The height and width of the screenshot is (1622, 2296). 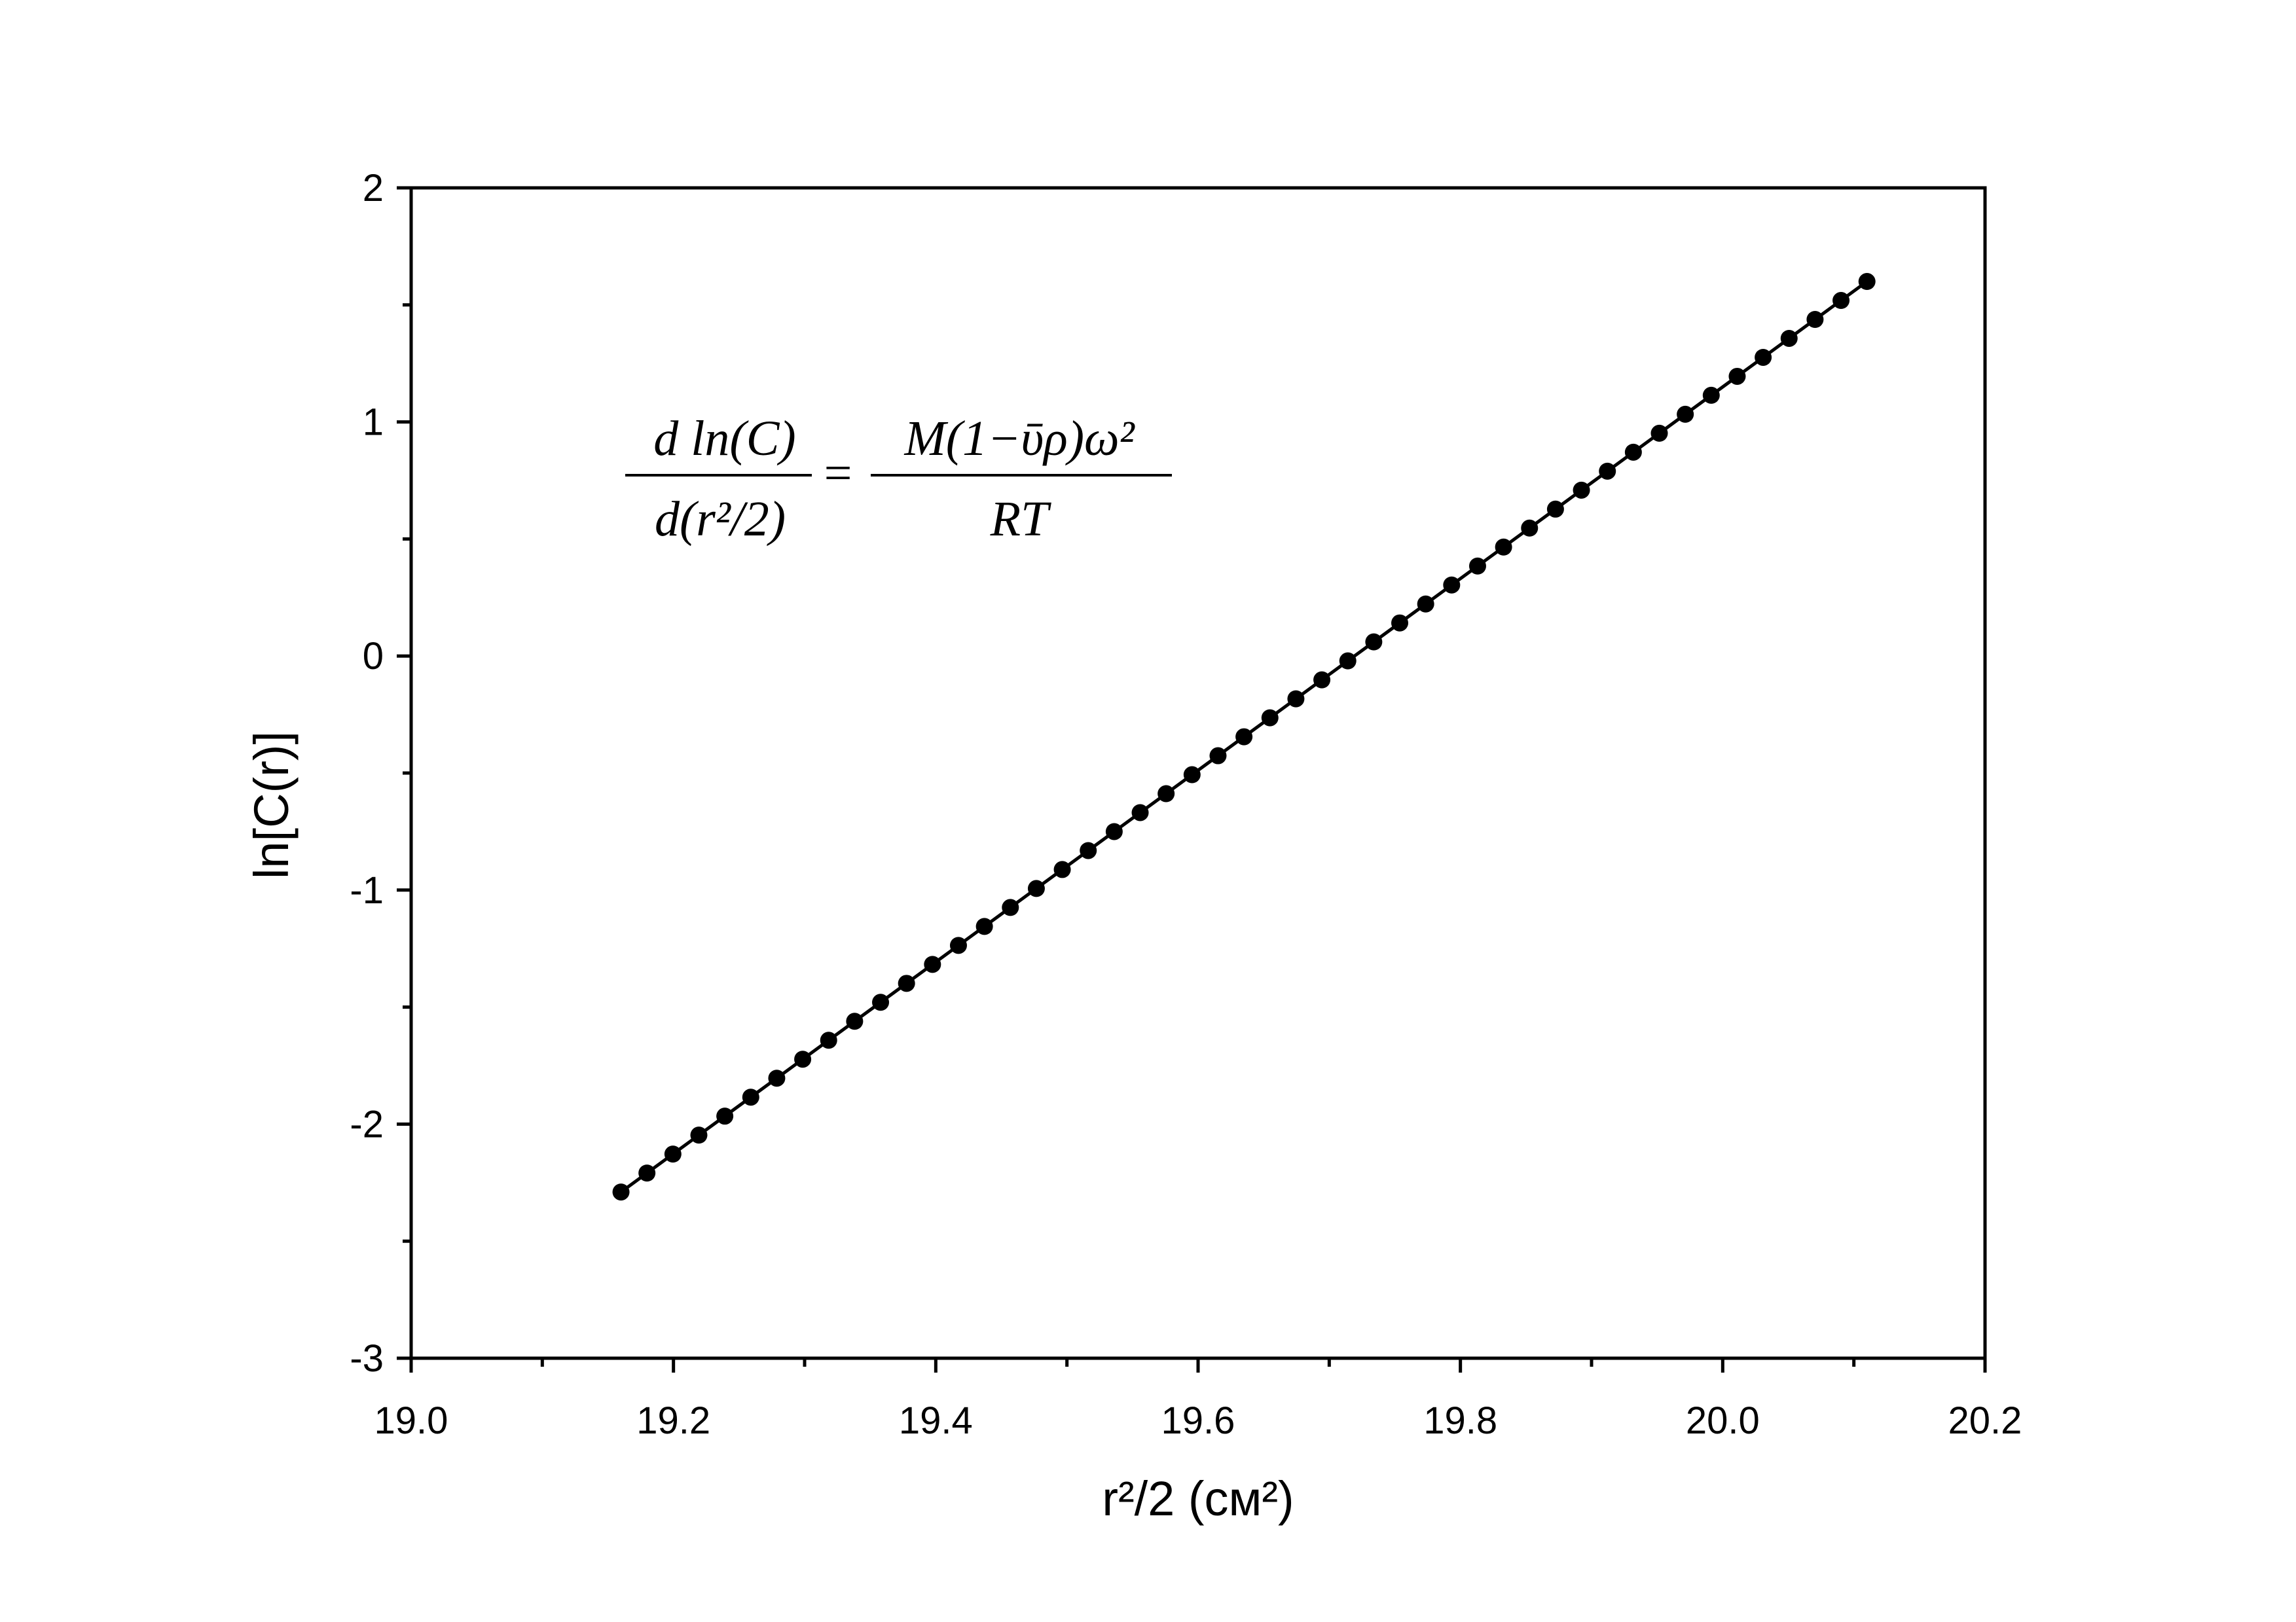 What do you see at coordinates (1198, 1420) in the screenshot?
I see `x-tick-label: 19.6` at bounding box center [1198, 1420].